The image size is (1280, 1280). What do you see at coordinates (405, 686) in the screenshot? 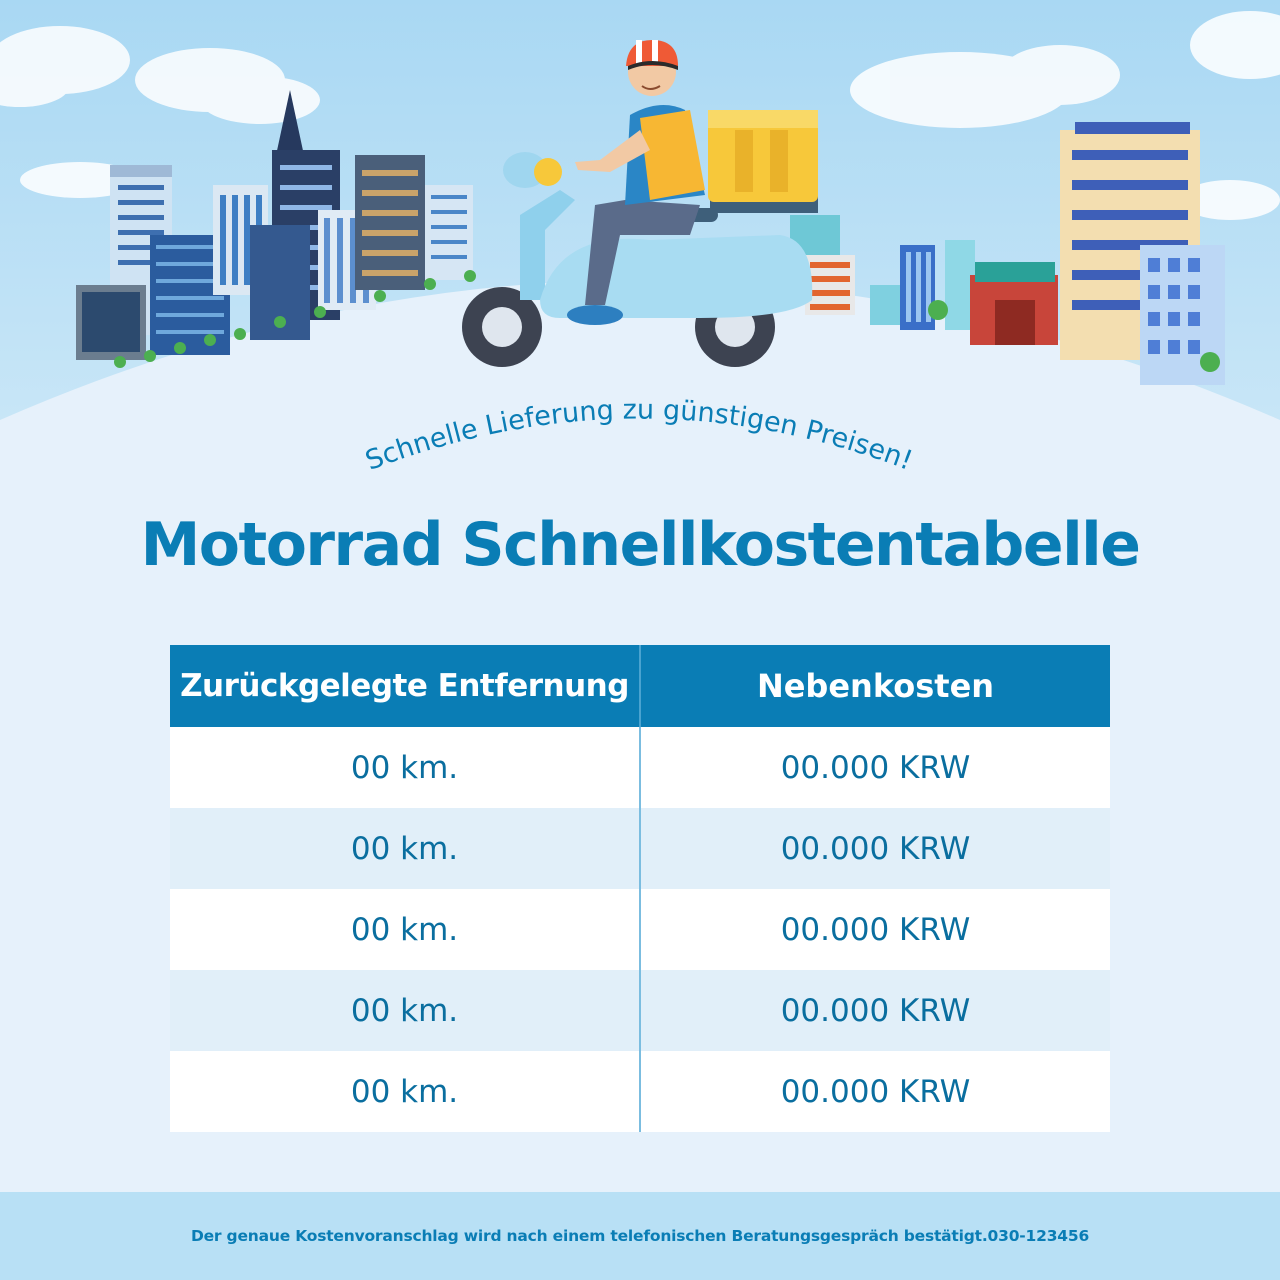
I see `column-header-distance: Zurückgelegte Entfernung` at bounding box center [405, 686].